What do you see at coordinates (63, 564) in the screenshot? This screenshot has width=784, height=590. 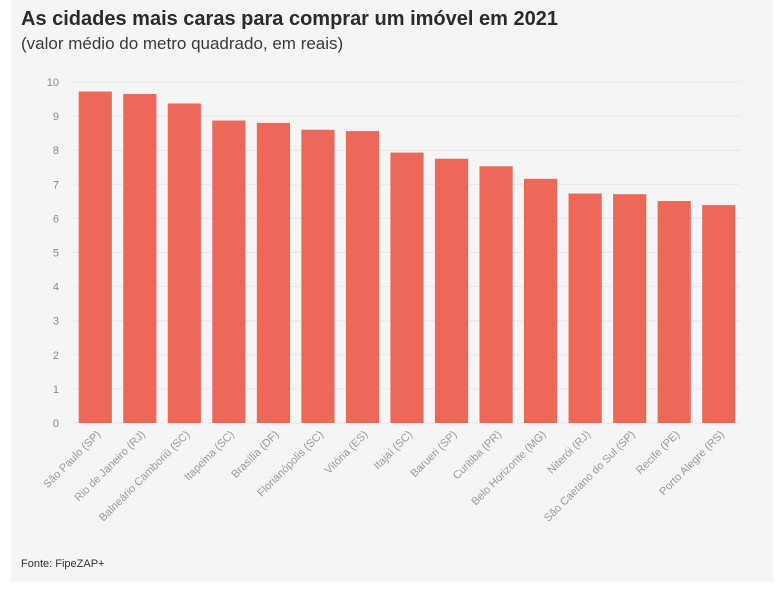 I see `source-note: Fonte: FipeZAP+` at bounding box center [63, 564].